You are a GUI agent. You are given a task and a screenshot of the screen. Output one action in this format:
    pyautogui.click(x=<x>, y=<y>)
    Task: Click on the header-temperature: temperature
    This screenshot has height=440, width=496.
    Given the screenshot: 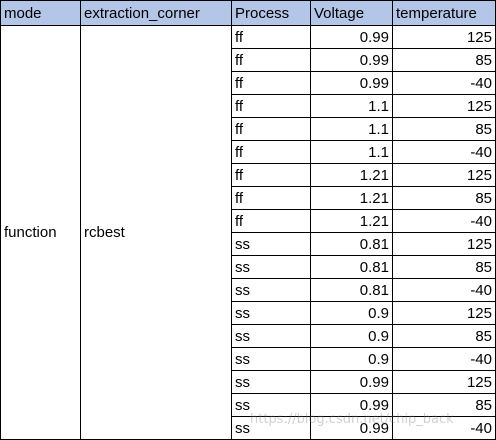 What is the action you would take?
    pyautogui.click(x=444, y=13)
    